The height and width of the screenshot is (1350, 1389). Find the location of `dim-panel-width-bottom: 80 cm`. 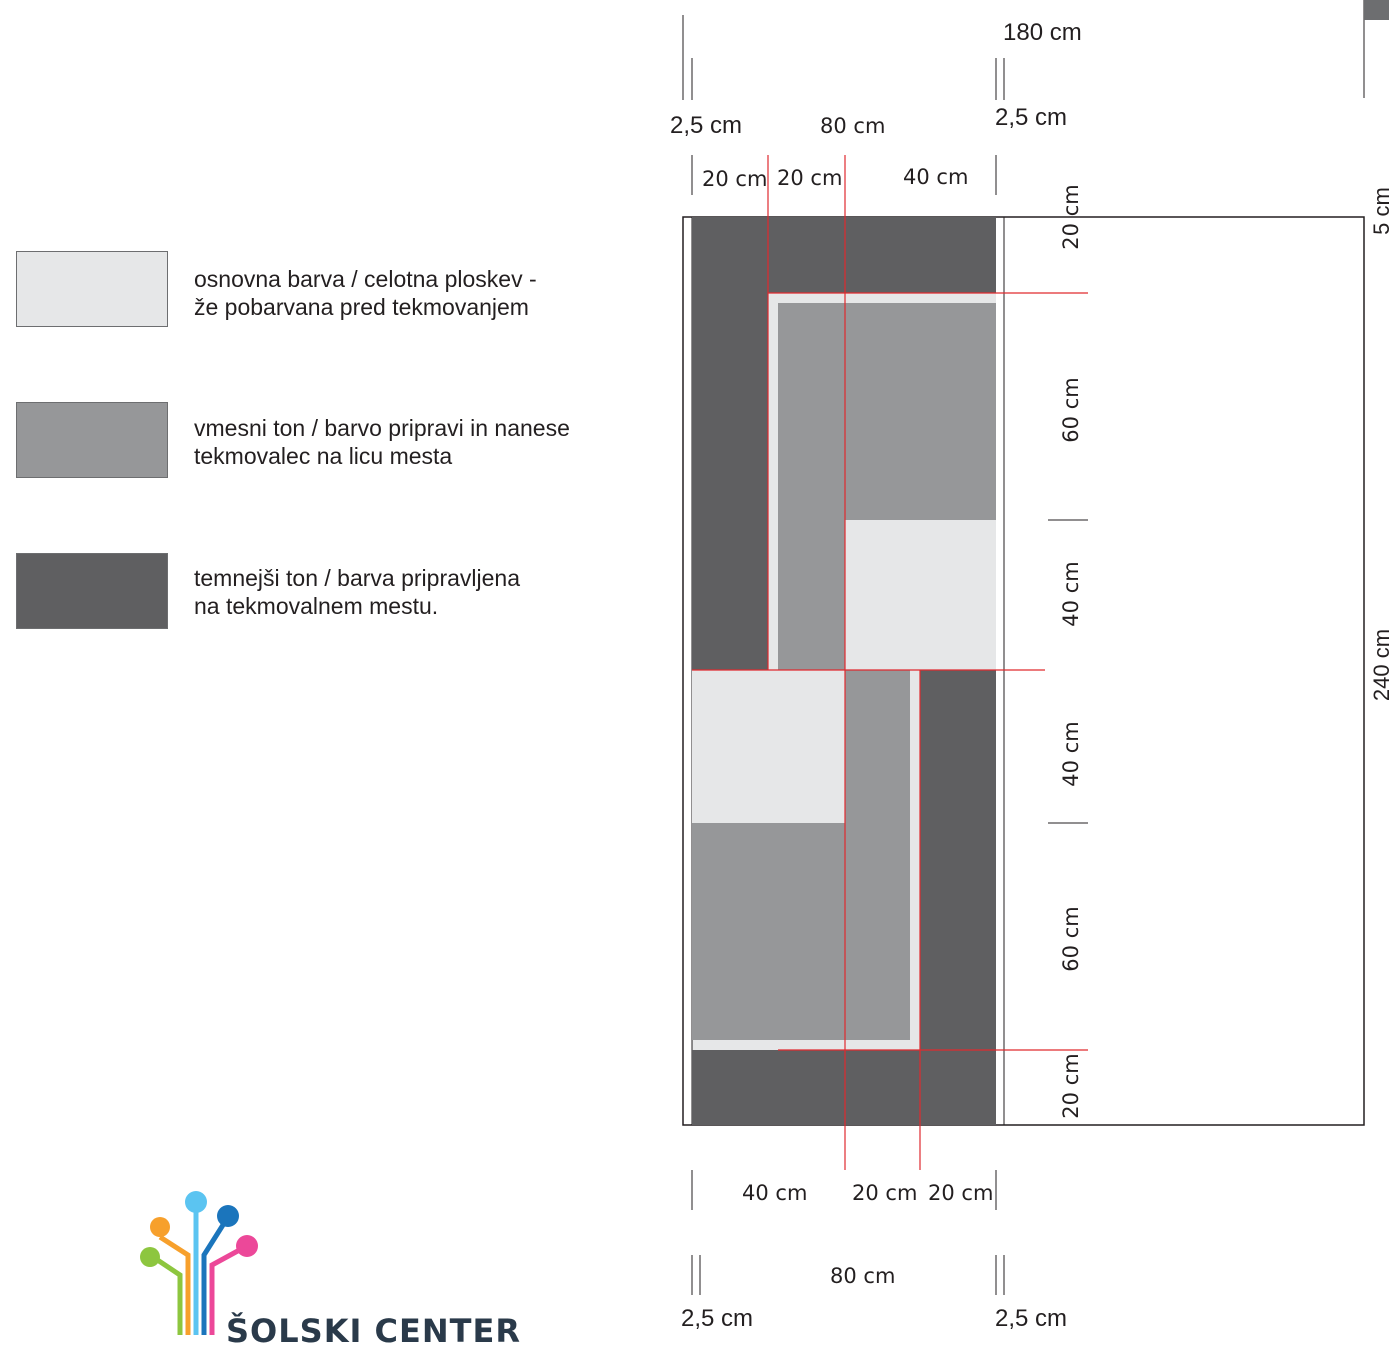

dim-panel-width-bottom: 80 cm is located at coordinates (863, 1276).